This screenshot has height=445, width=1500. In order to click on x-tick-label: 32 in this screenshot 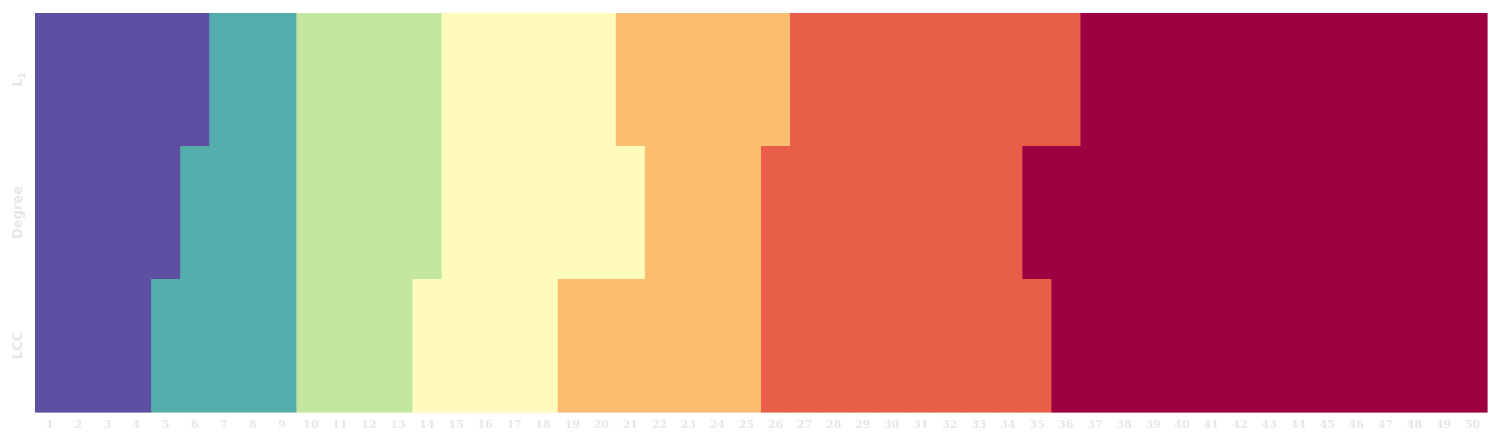, I will do `click(949, 424)`.